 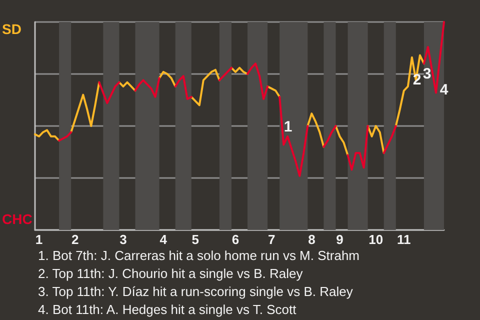 I want to click on x-tick-label: 2, so click(x=75, y=239).